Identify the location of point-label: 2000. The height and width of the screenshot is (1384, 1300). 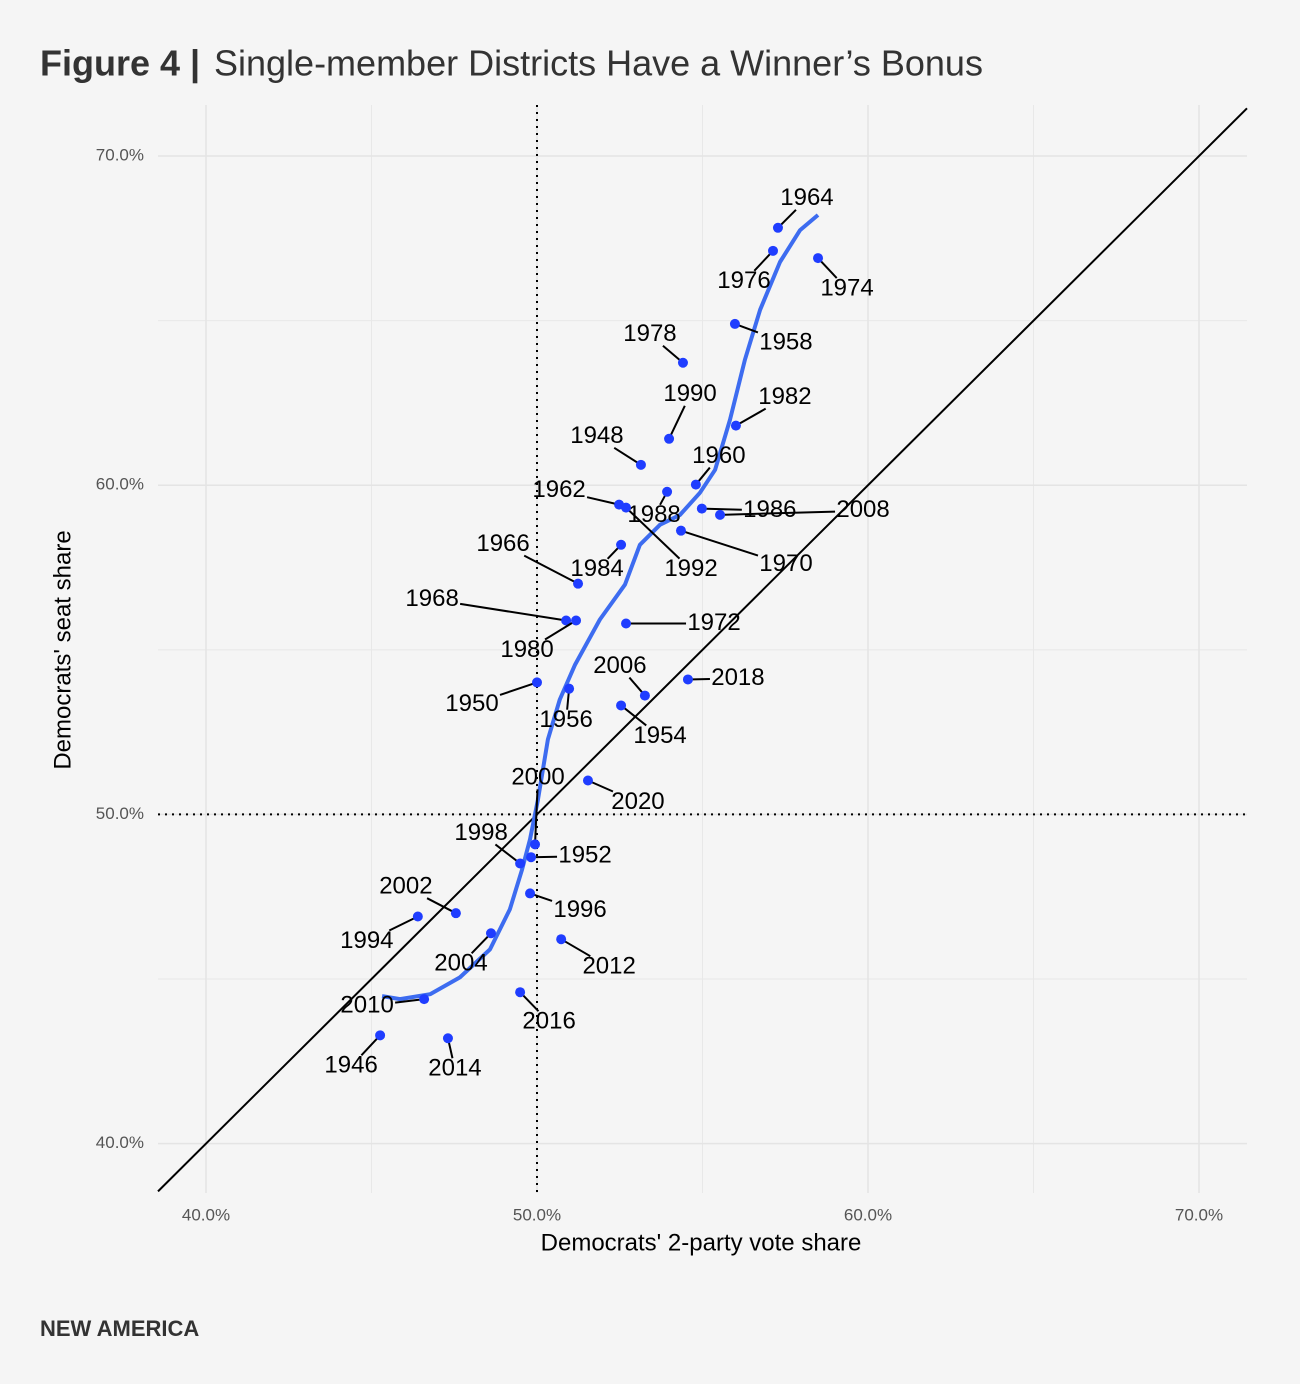
(537, 777).